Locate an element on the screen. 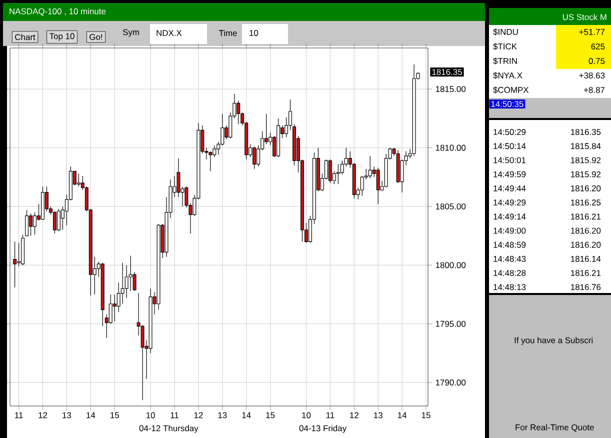 The width and height of the screenshot is (611, 438). text: $NYA.X is located at coordinates (507, 75).